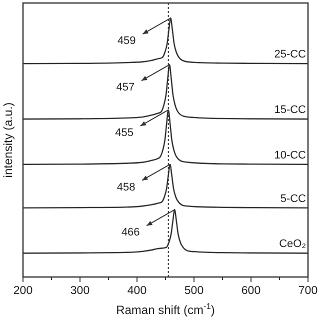 This screenshot has height=320, width=320. Describe the element at coordinates (308, 291) in the screenshot. I see `x-tick-label: 700` at that location.